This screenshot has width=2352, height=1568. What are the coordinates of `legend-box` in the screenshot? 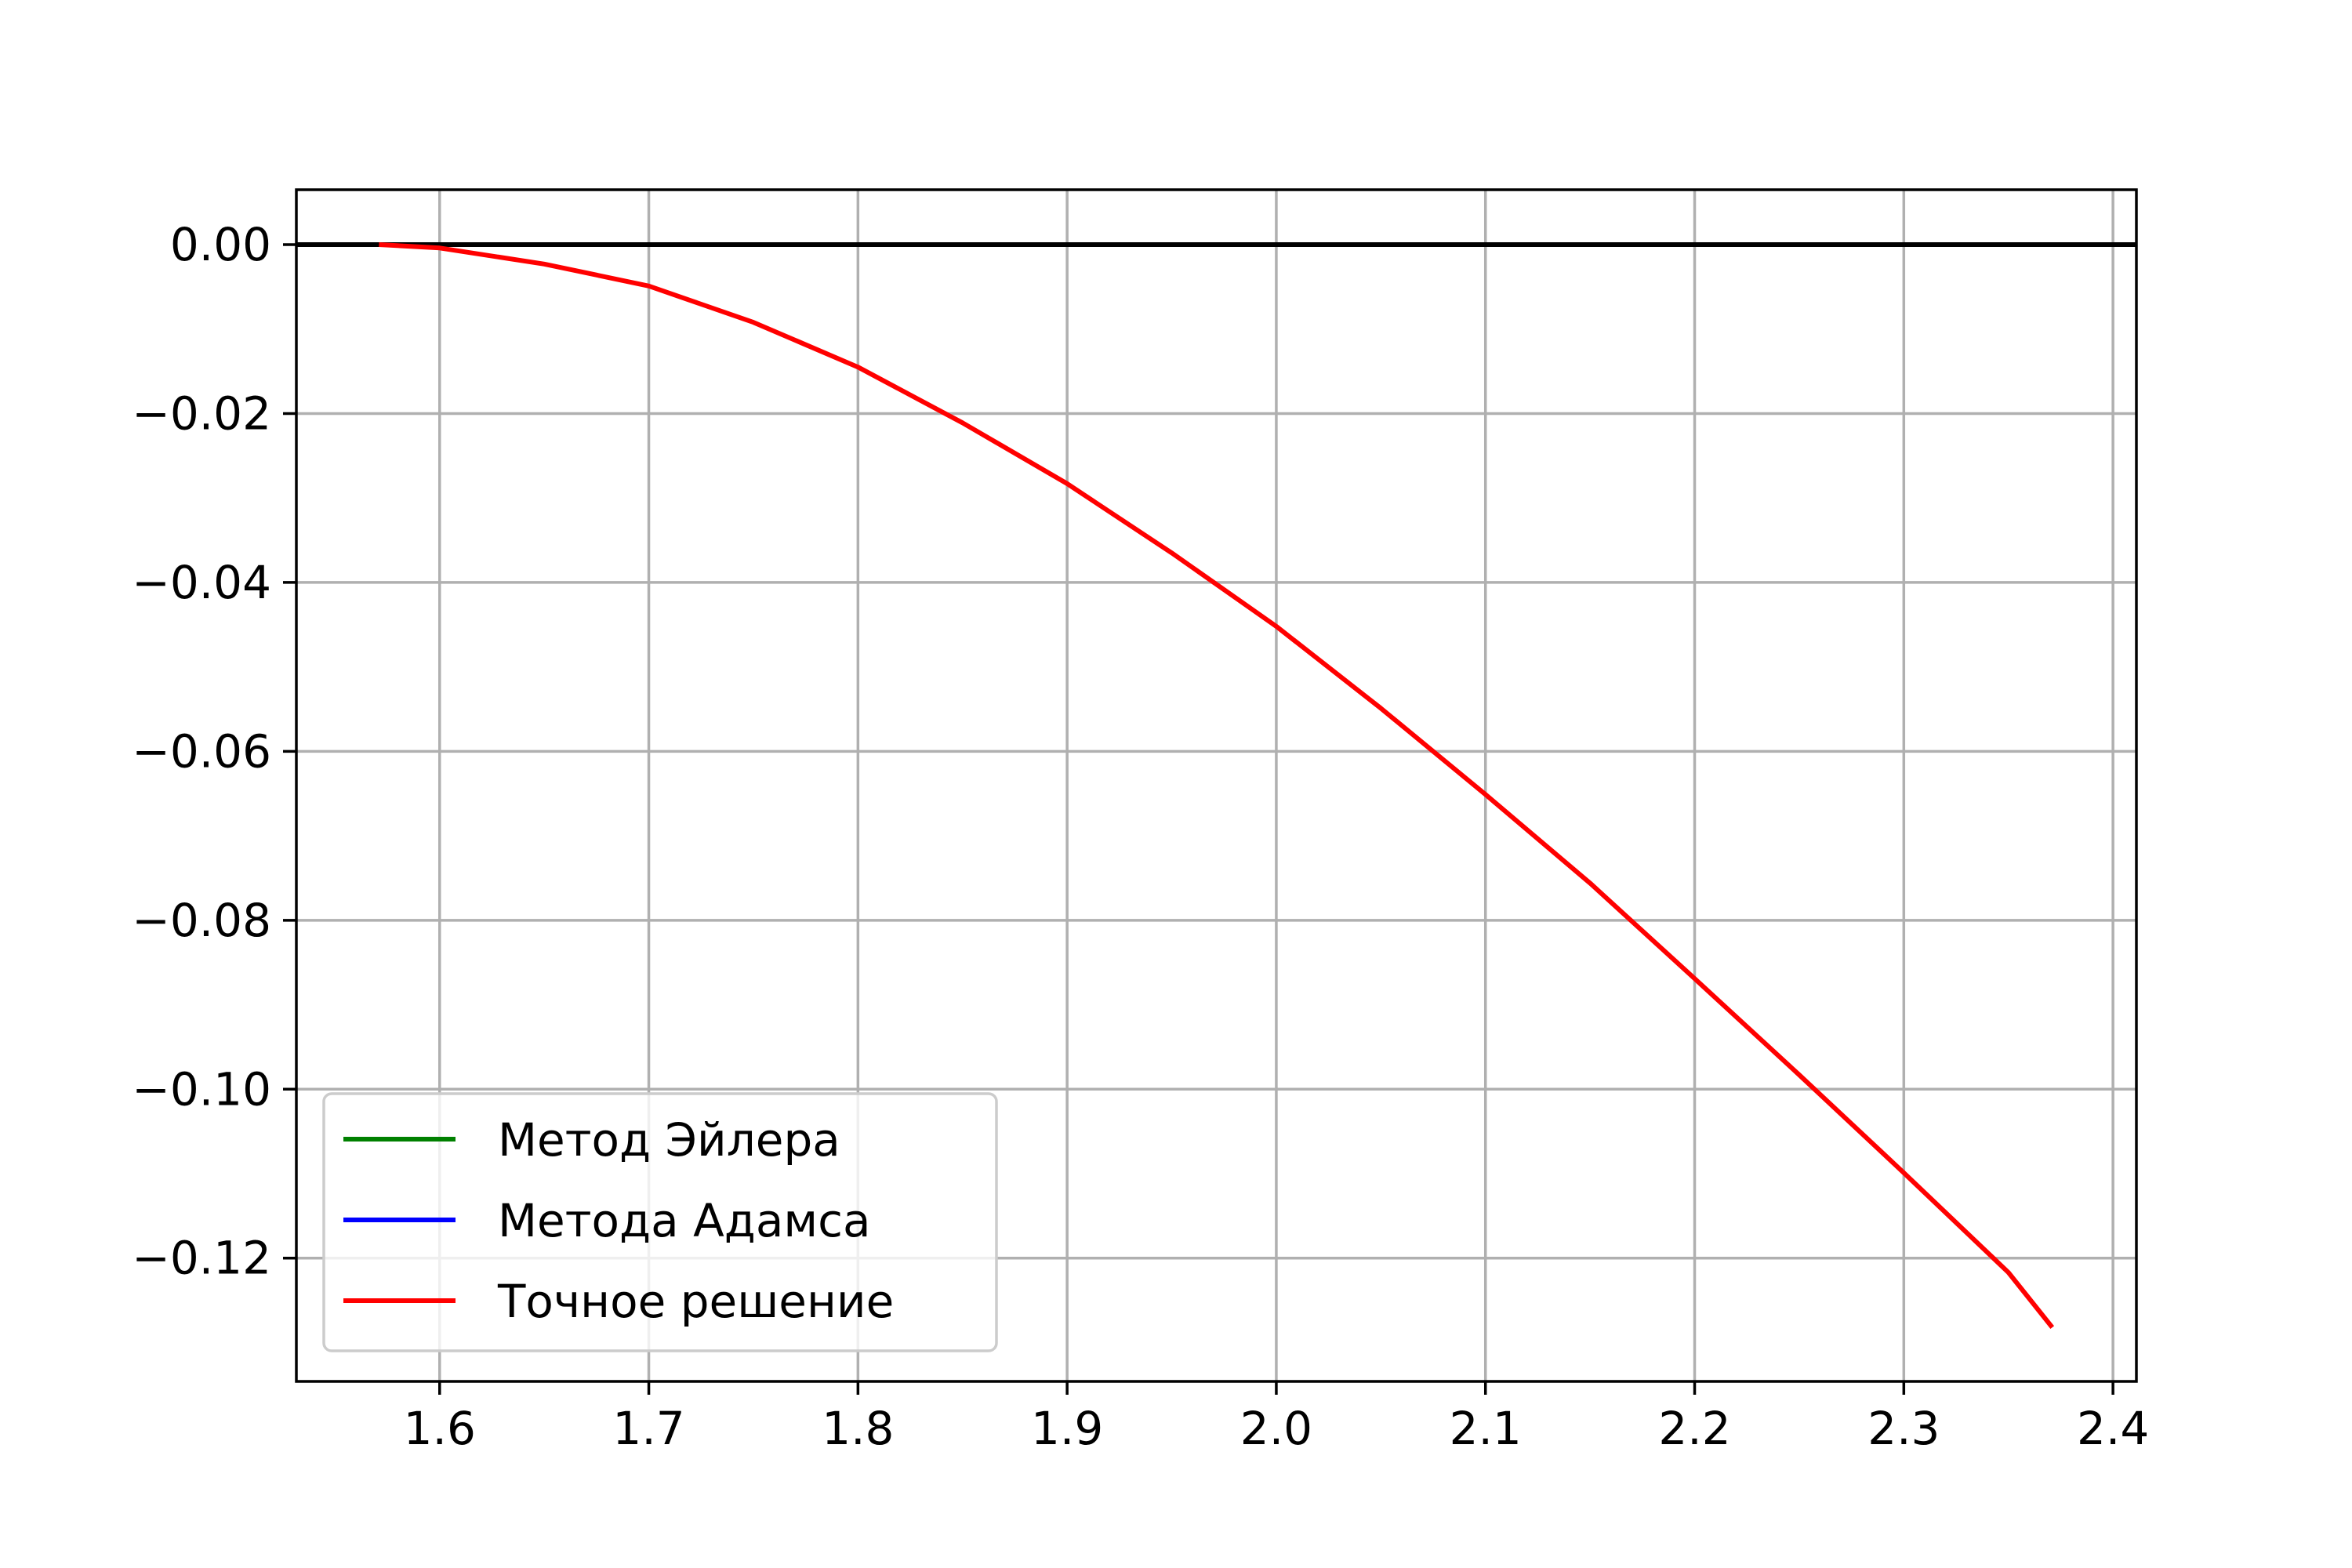 It's located at (660, 1222).